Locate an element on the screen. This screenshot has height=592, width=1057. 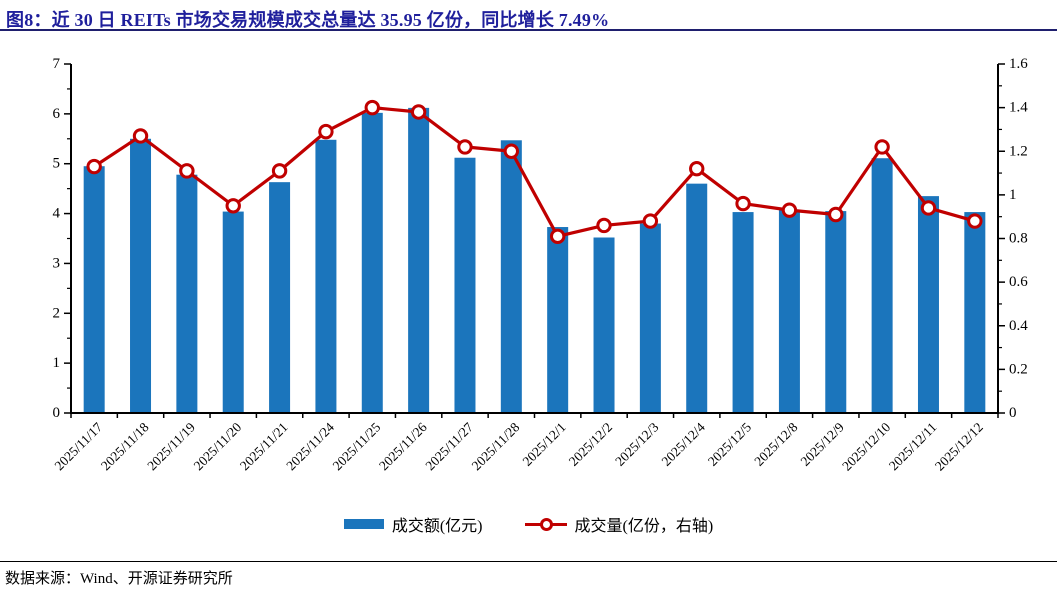
x-category-label: 2025/11/25 is located at coordinates (357, 446).